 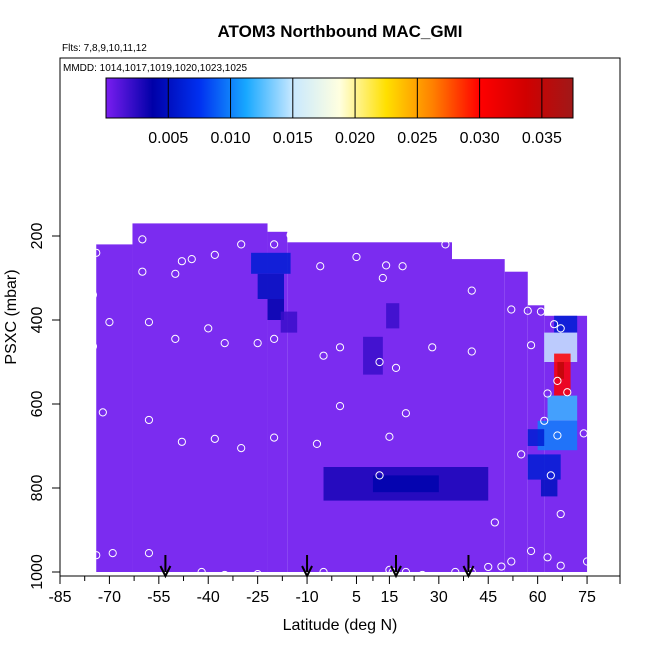 What do you see at coordinates (158, 597) in the screenshot?
I see `x-tick-label-2: -55` at bounding box center [158, 597].